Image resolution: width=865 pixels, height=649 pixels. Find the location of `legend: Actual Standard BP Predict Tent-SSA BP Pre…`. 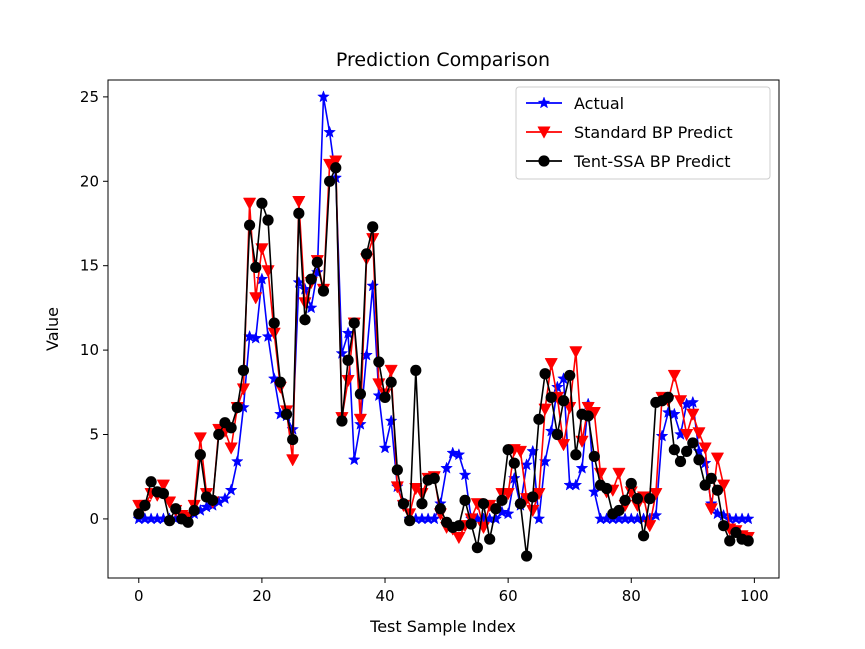

legend: Actual Standard BP Predict Tent-SSA BP Pre… is located at coordinates (643, 133).